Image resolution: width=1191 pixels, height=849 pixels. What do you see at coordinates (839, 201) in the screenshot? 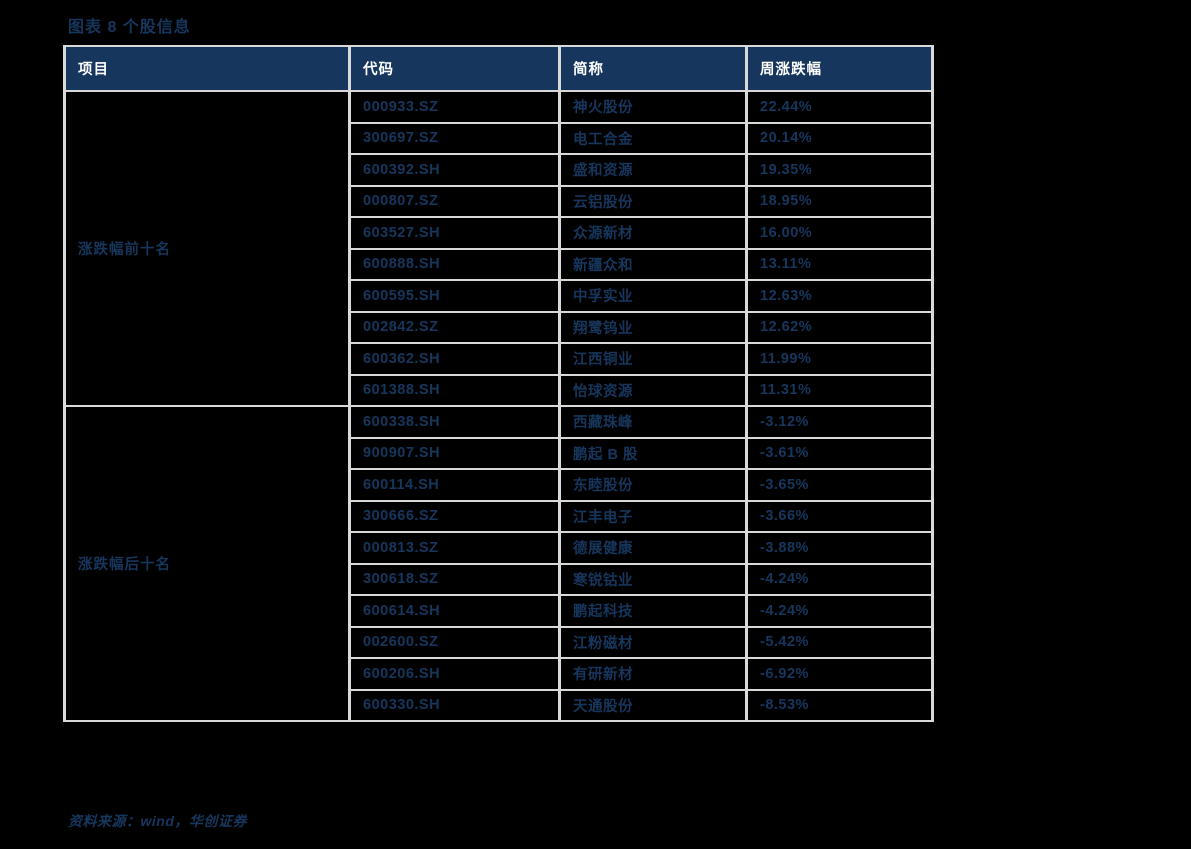
I see `cell-change: 18.95%` at bounding box center [839, 201].